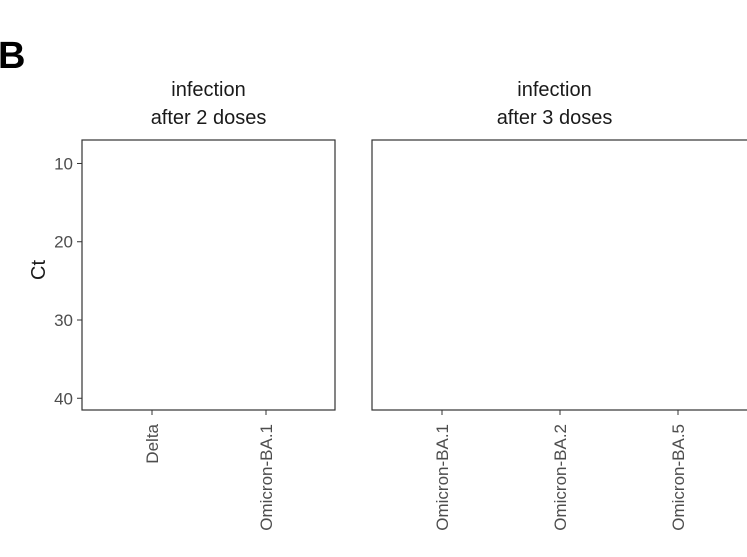  Describe the element at coordinates (63, 163) in the screenshot. I see `y-tick-label: 10` at that location.